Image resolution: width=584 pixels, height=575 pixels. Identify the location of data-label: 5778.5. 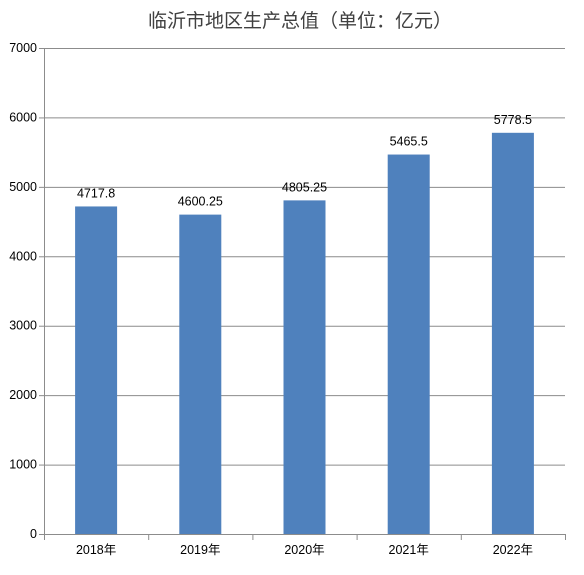
(513, 120).